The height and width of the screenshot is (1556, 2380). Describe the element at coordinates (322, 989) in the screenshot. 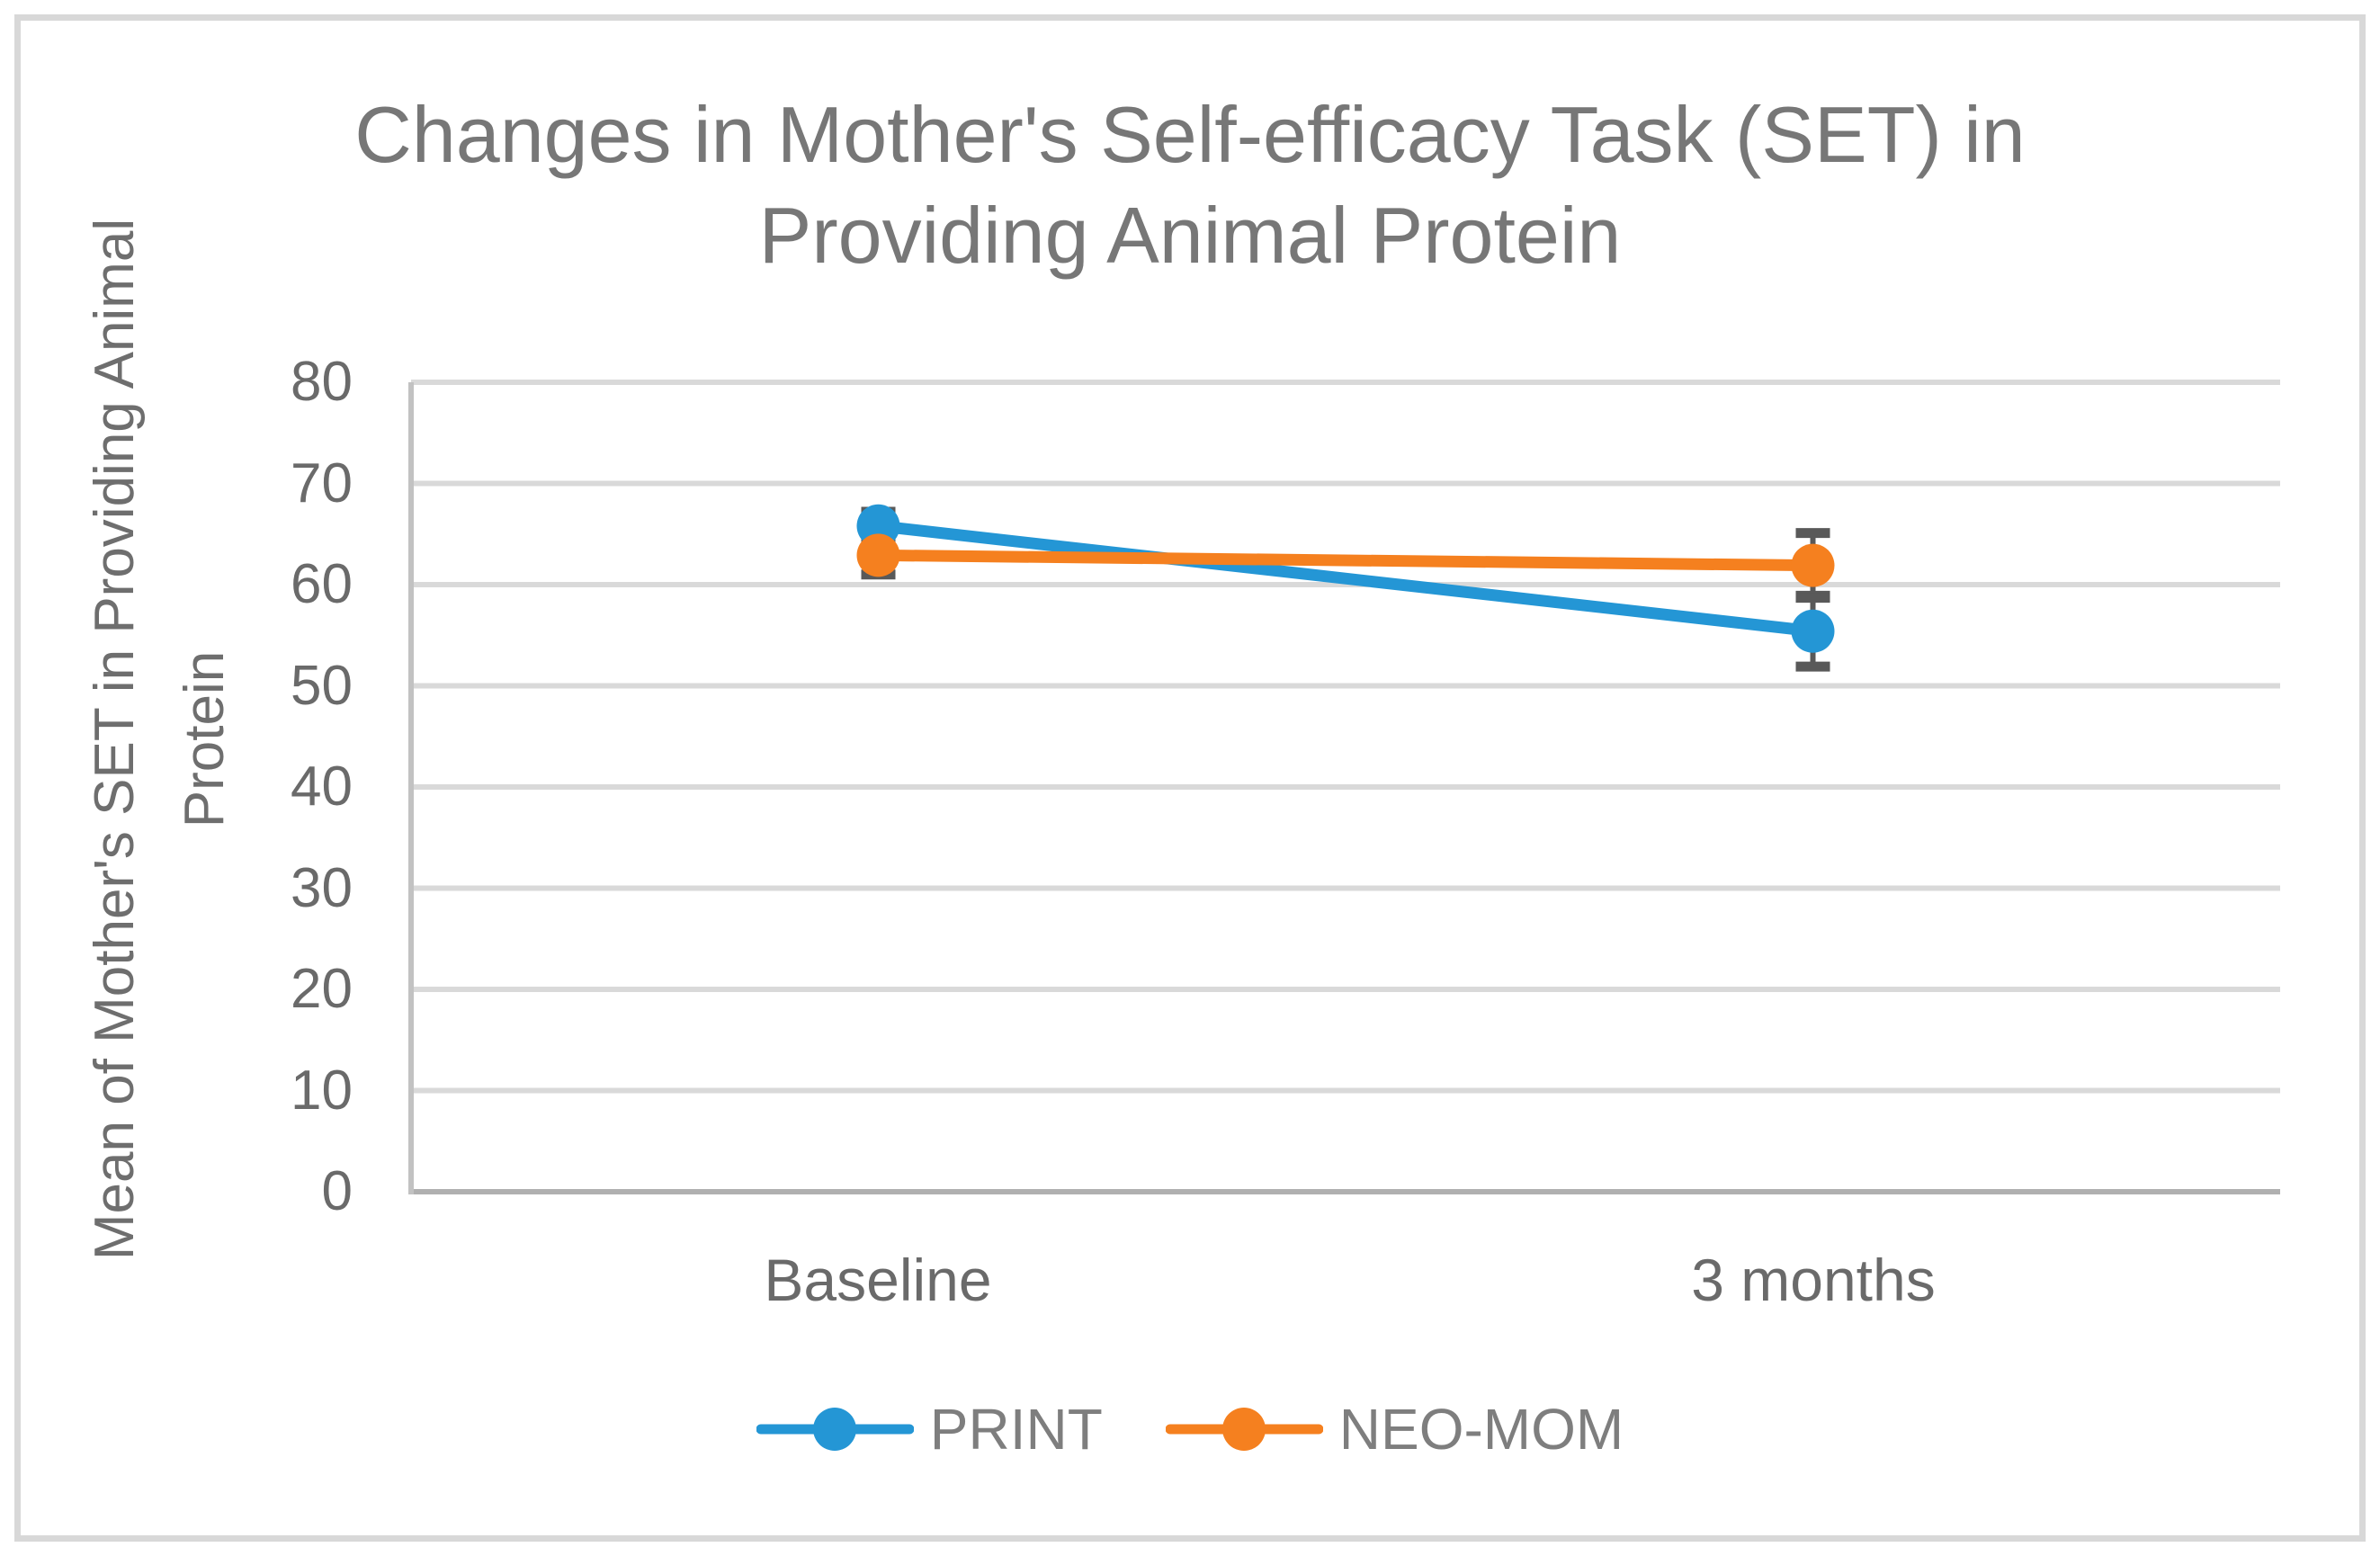

I see `y-tick-label: 20` at that location.